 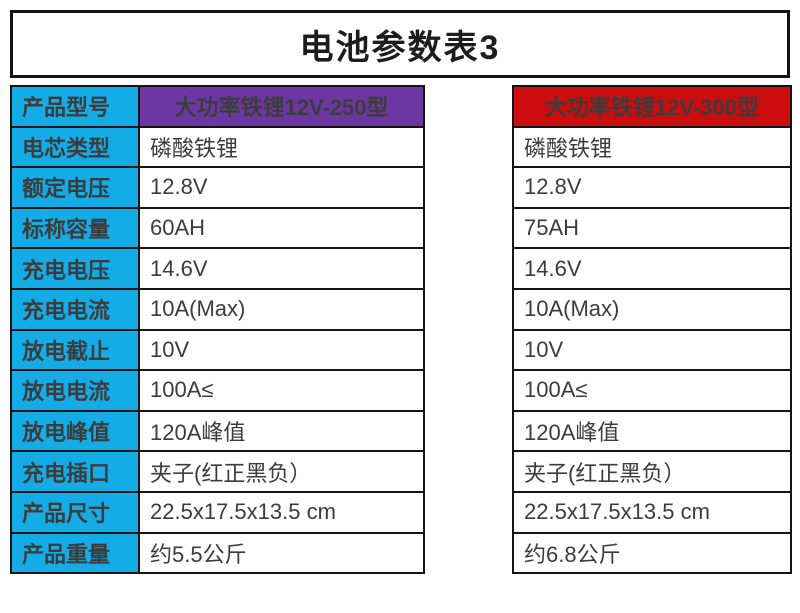 I want to click on table-row: 100A≤, so click(x=652, y=390).